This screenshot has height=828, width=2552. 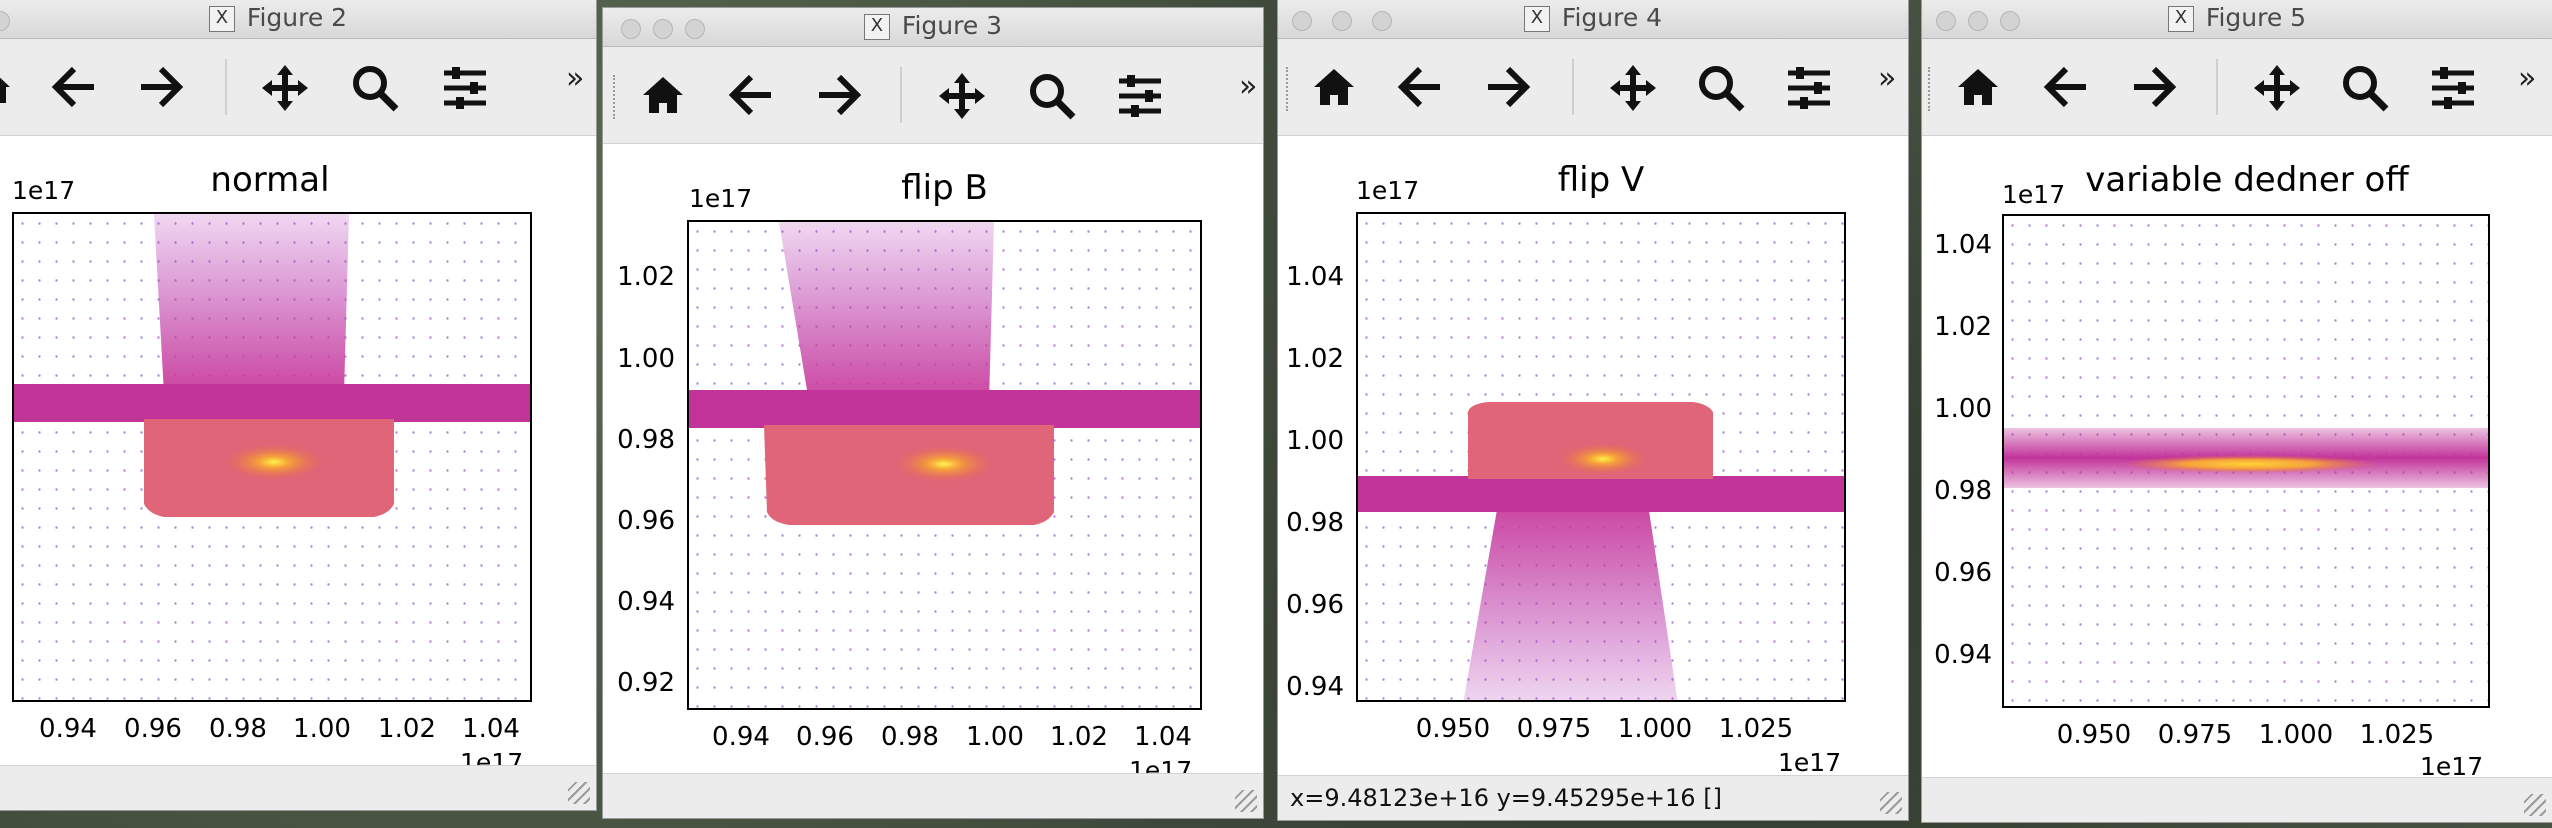 I want to click on status-bar, so click(x=298, y=787).